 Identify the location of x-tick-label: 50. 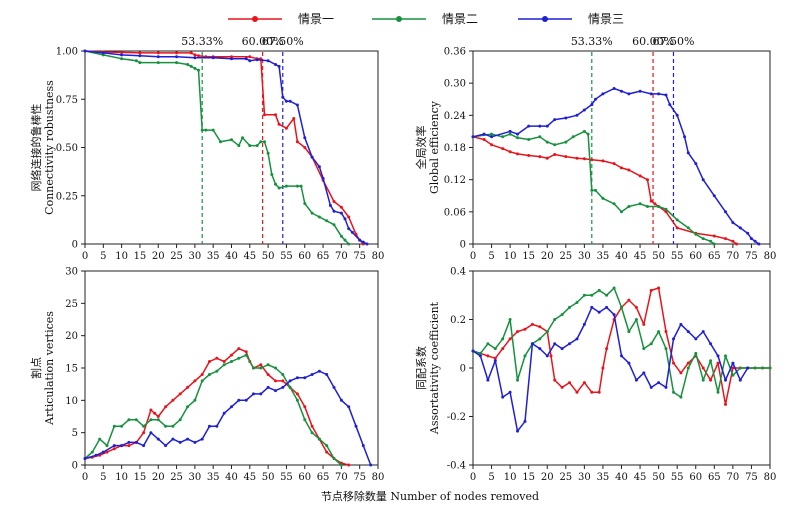
(268, 256).